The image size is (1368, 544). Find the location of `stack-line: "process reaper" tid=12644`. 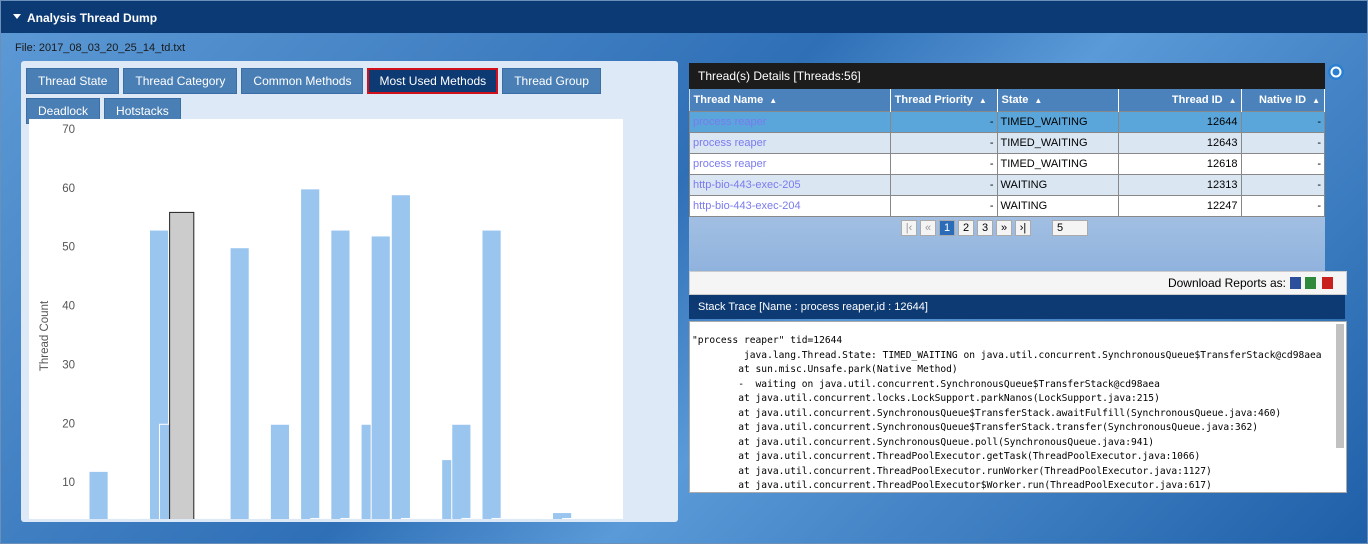

stack-line: "process reaper" tid=12644 is located at coordinates (767, 340).